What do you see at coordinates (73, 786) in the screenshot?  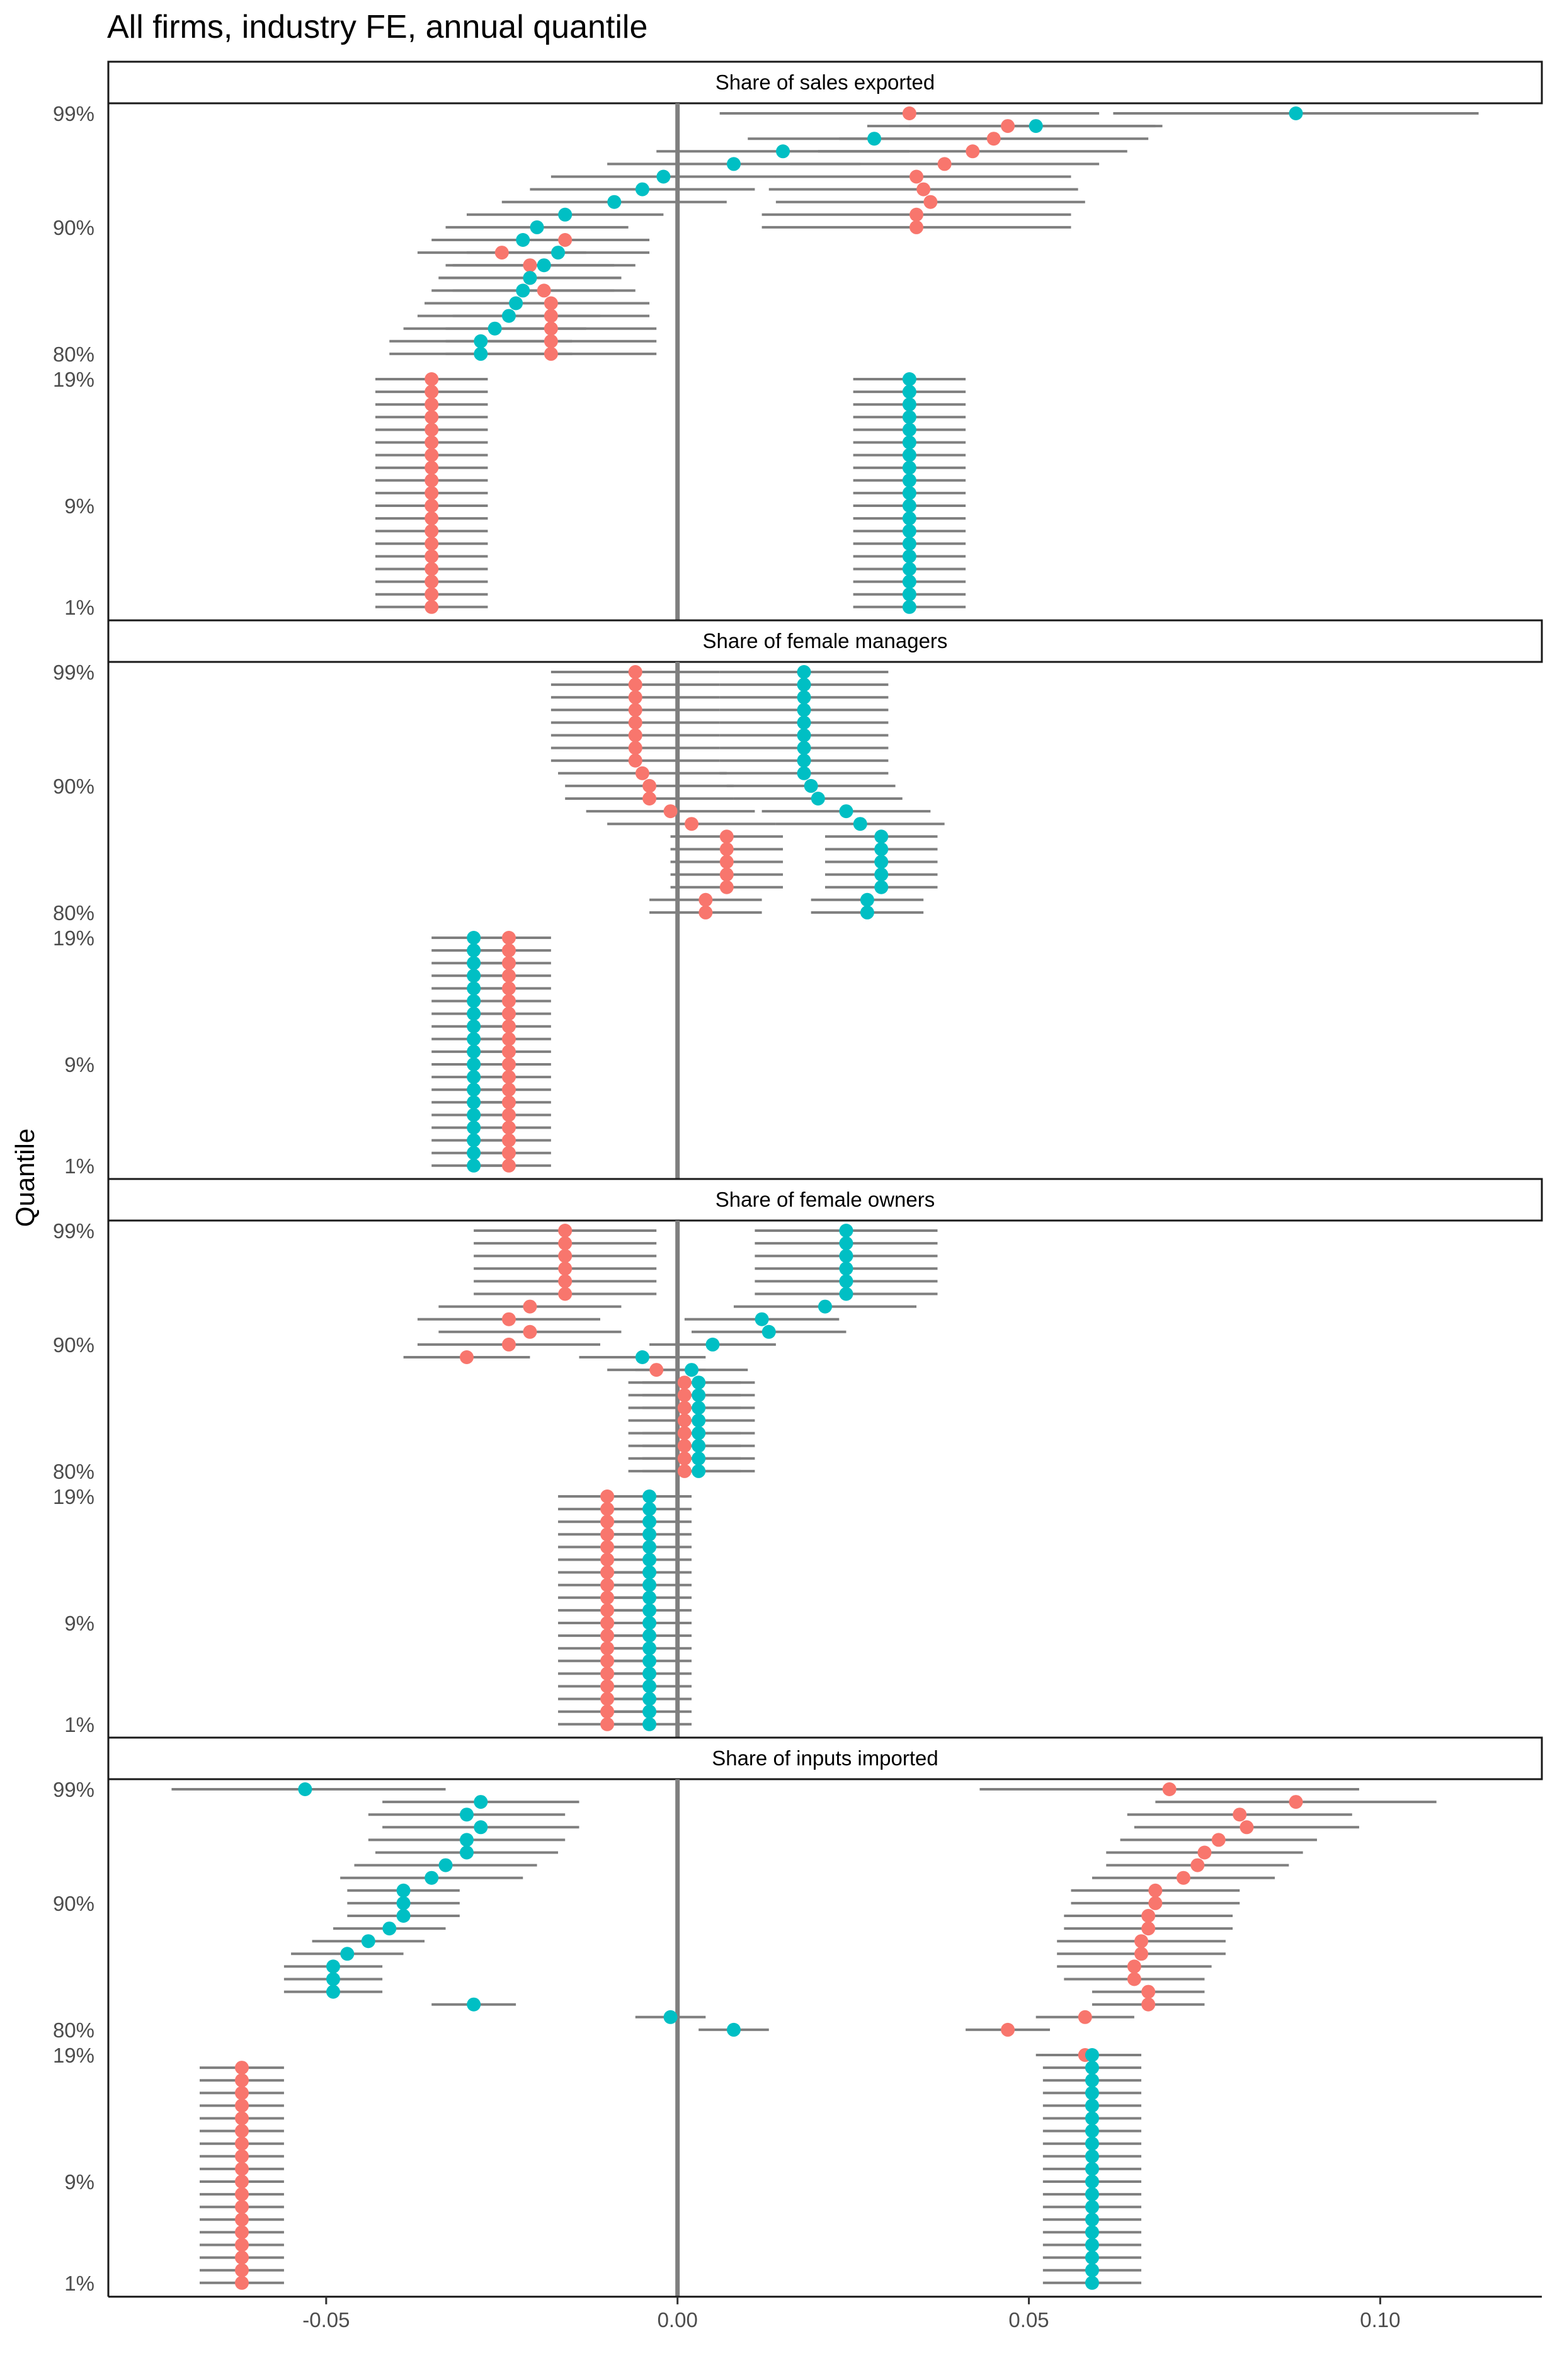 I see `y-tick-label: 90%` at bounding box center [73, 786].